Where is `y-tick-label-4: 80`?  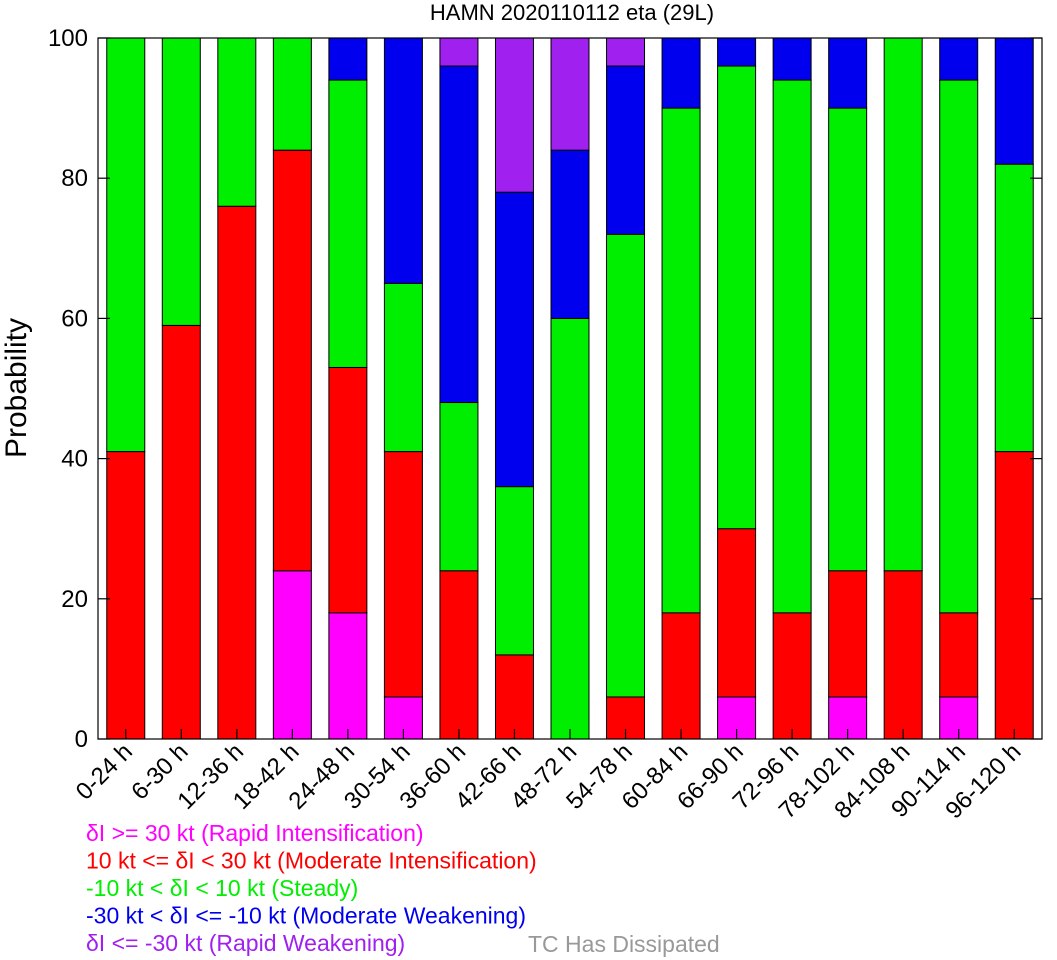
y-tick-label-4: 80 is located at coordinates (74, 178).